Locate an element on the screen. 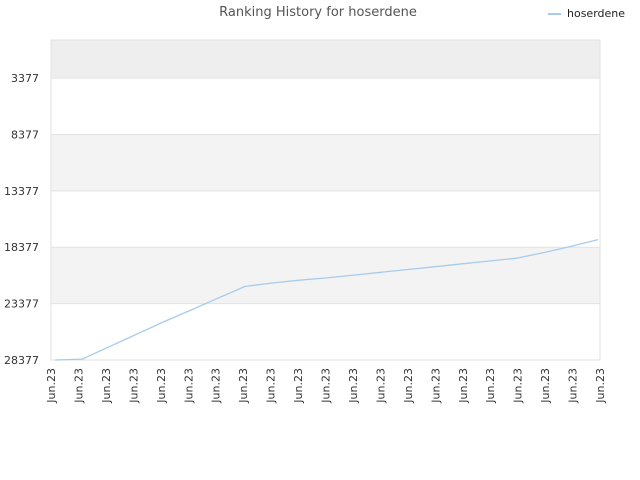 The height and width of the screenshot is (480, 640). legend: hoserdene is located at coordinates (586, 13).